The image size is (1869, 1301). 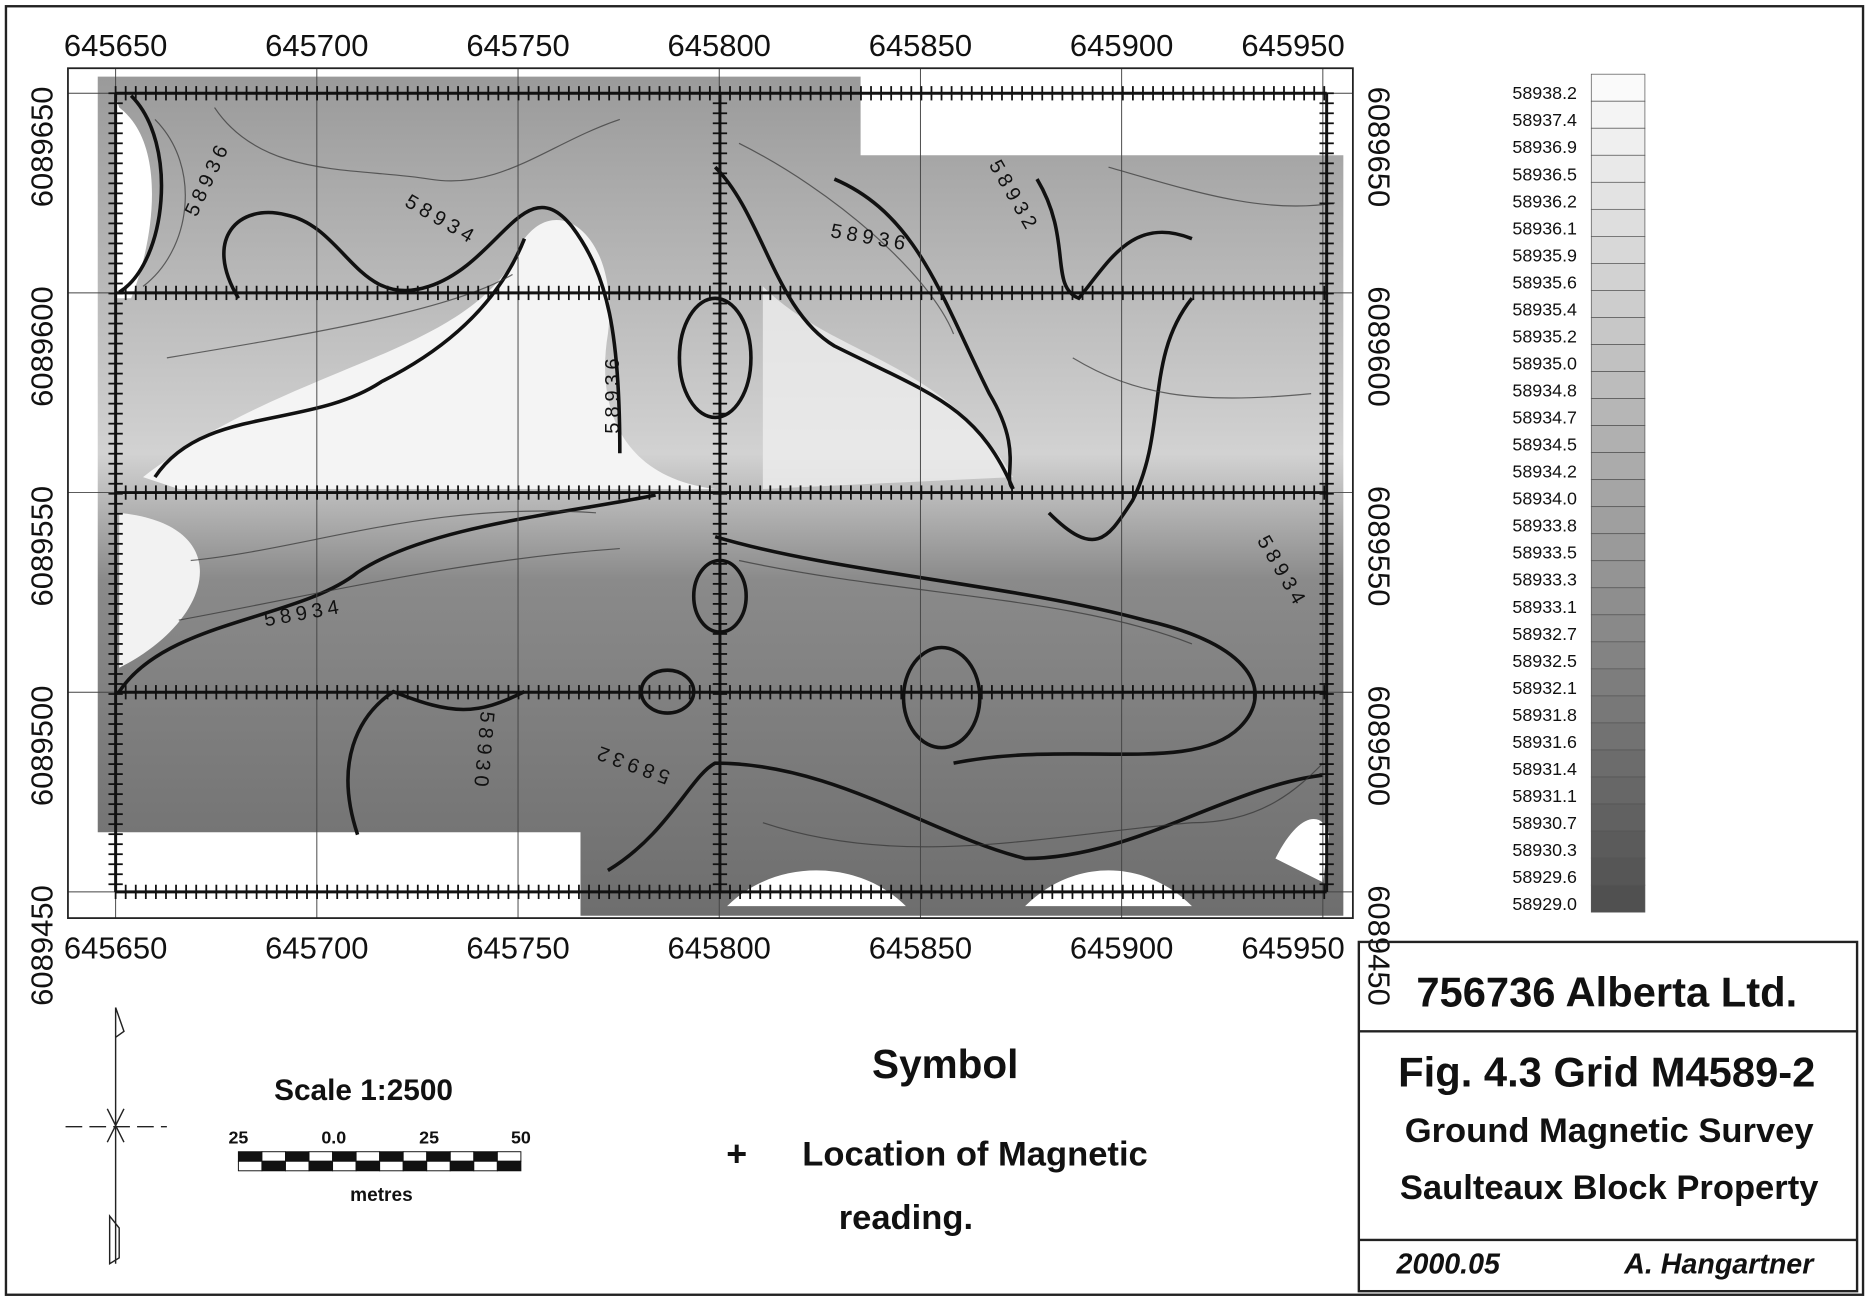 I want to click on legend-label: 58936.2, so click(x=1544, y=201).